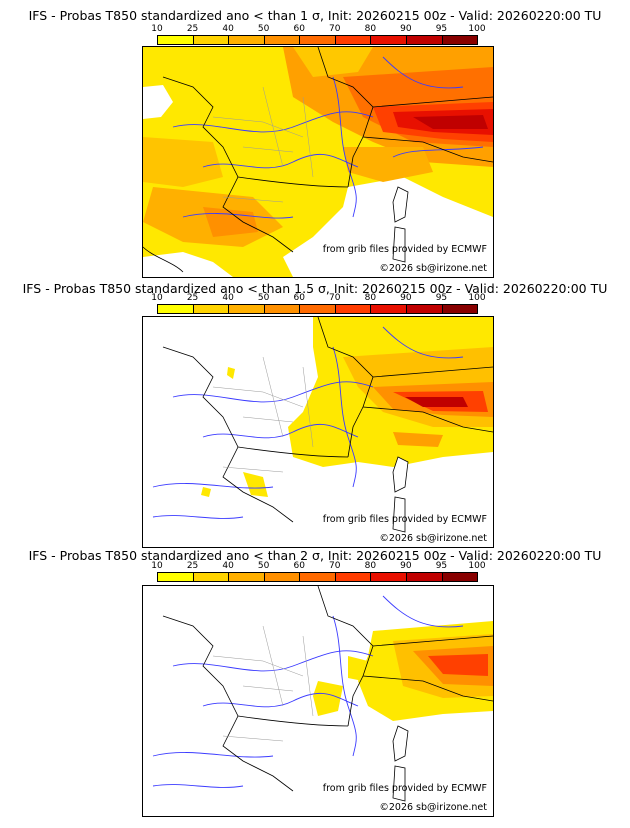  I want to click on panel-2-copyright: ©2026 sb@irizone.net, so click(433, 538).